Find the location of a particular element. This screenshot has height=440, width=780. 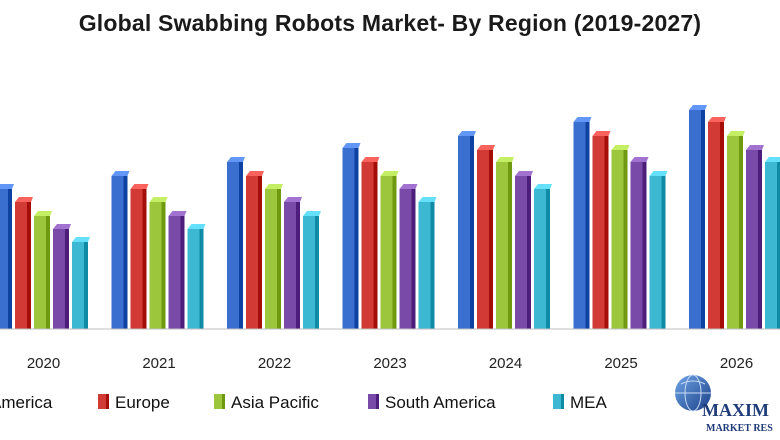

x-tick-2024: 2024 is located at coordinates (505, 363).